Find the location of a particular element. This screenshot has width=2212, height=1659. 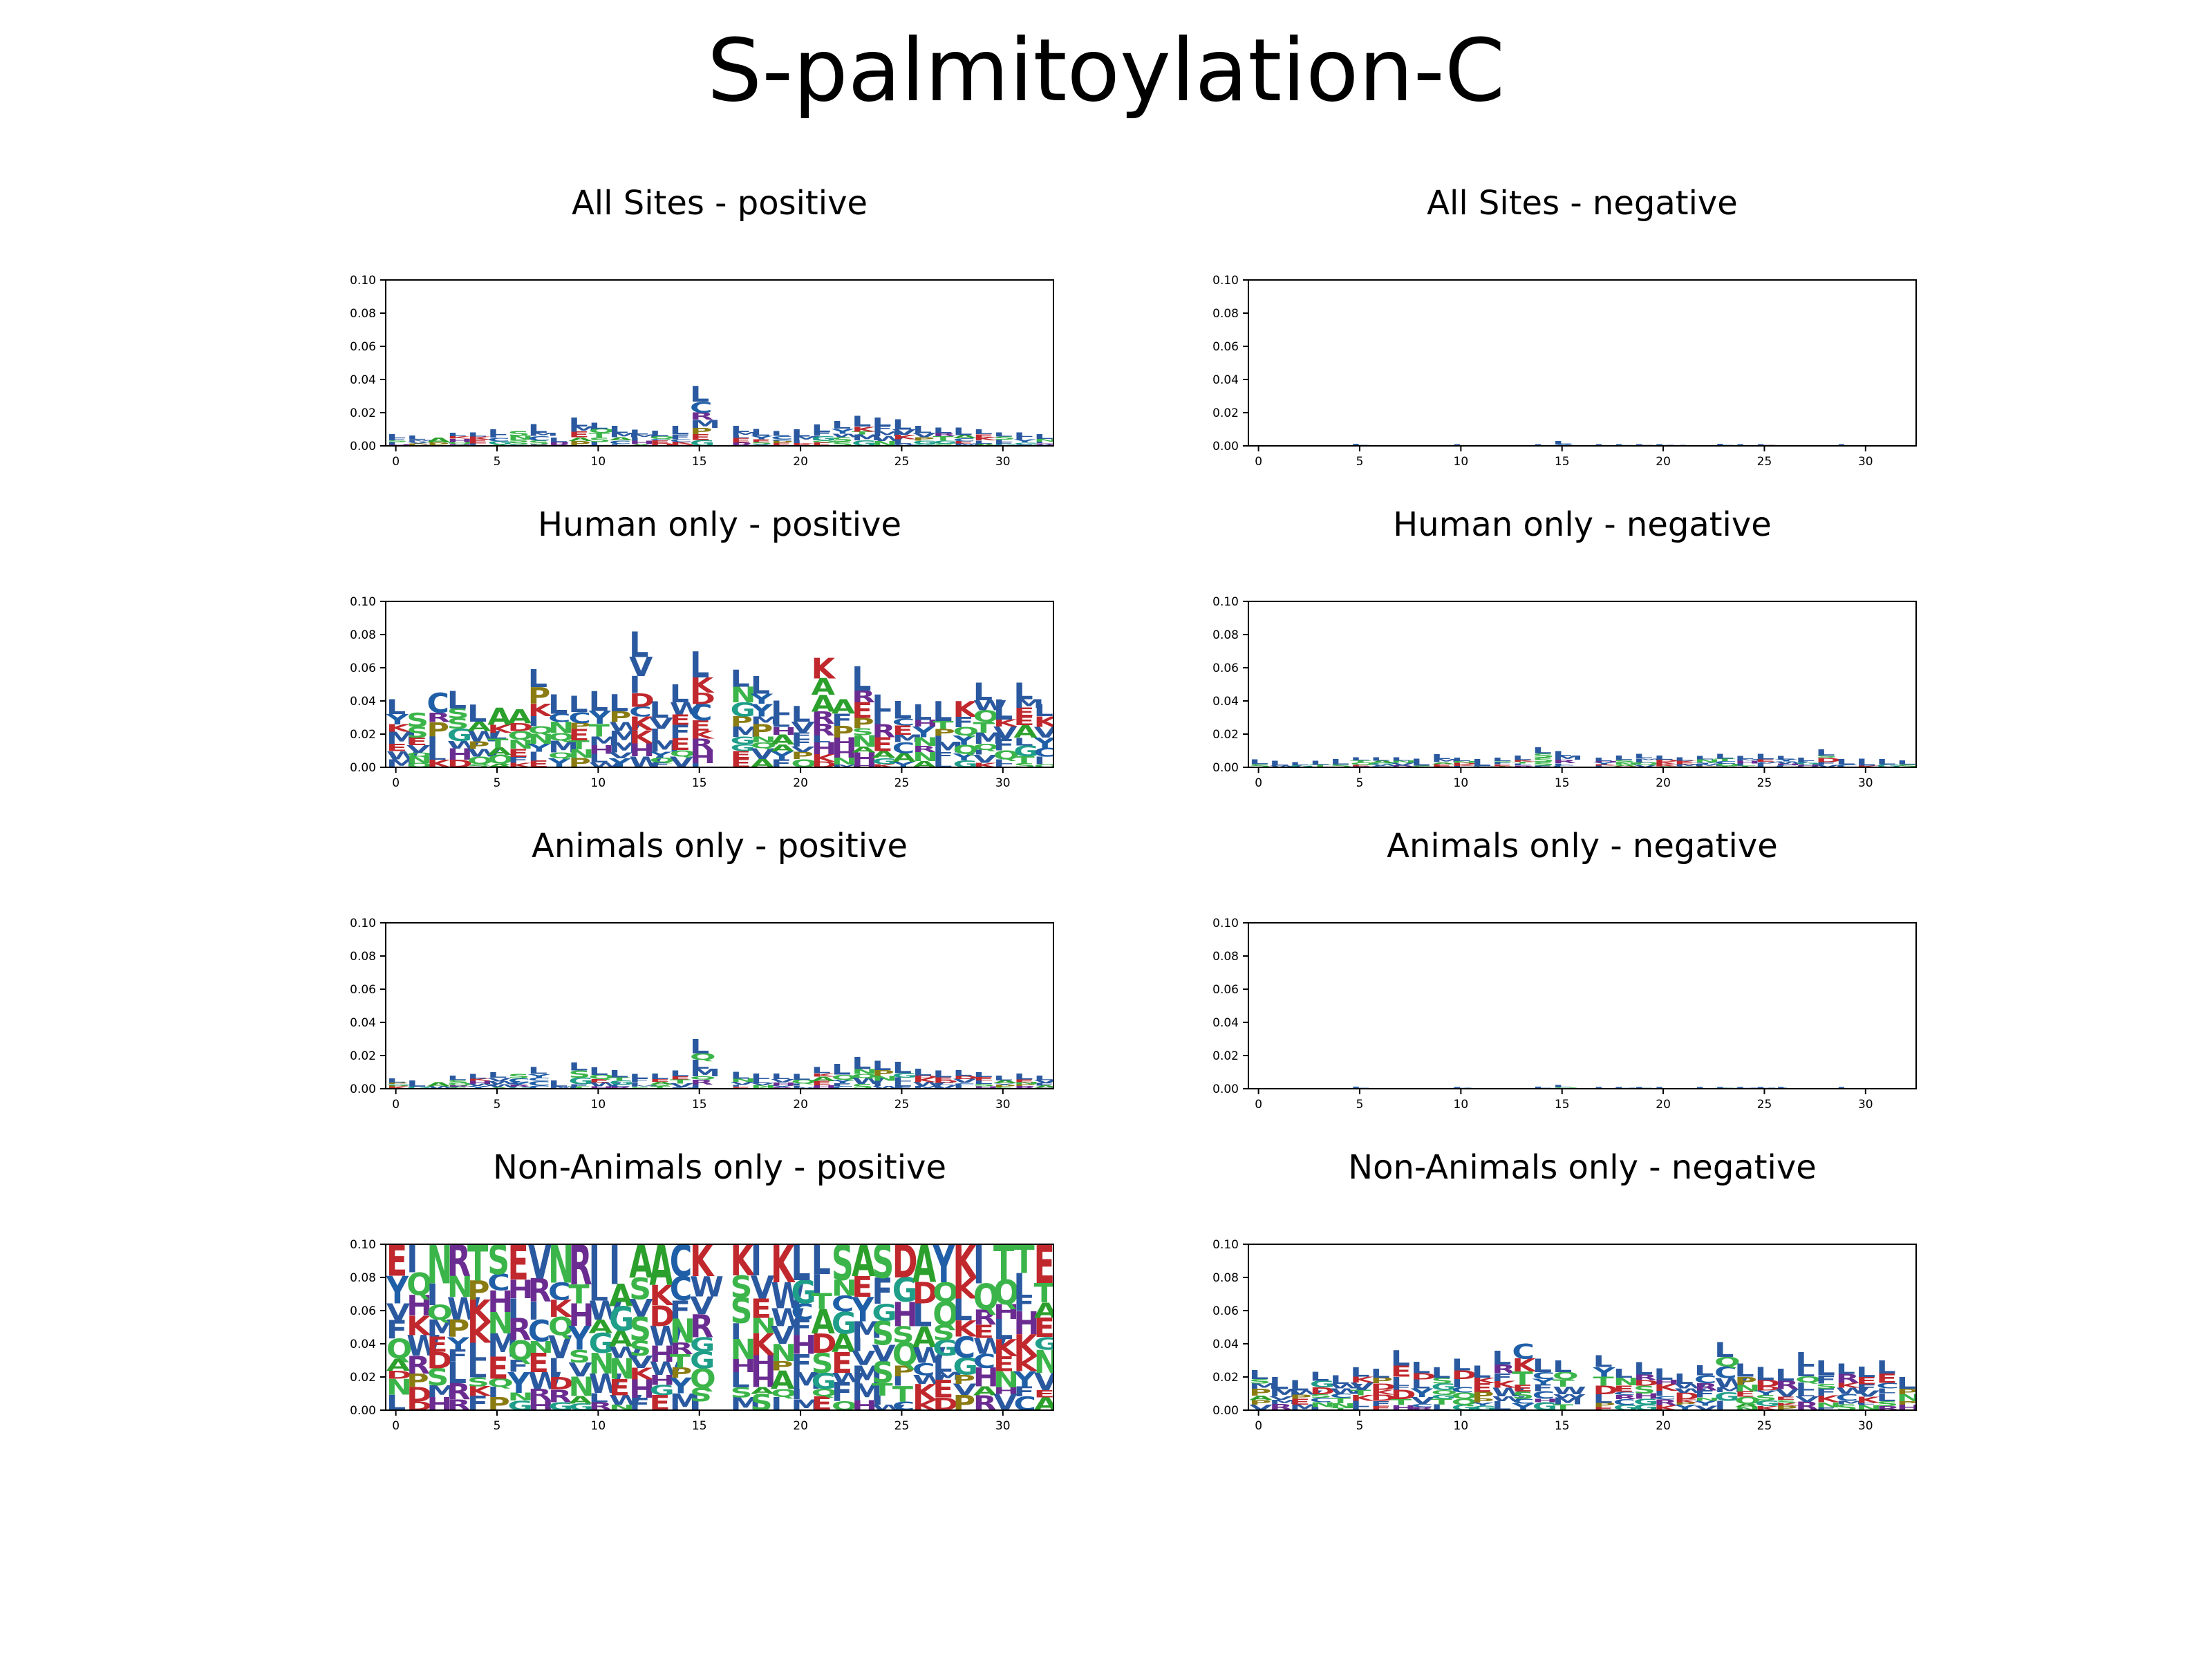

logo-letter: N is located at coordinates (925, 742).